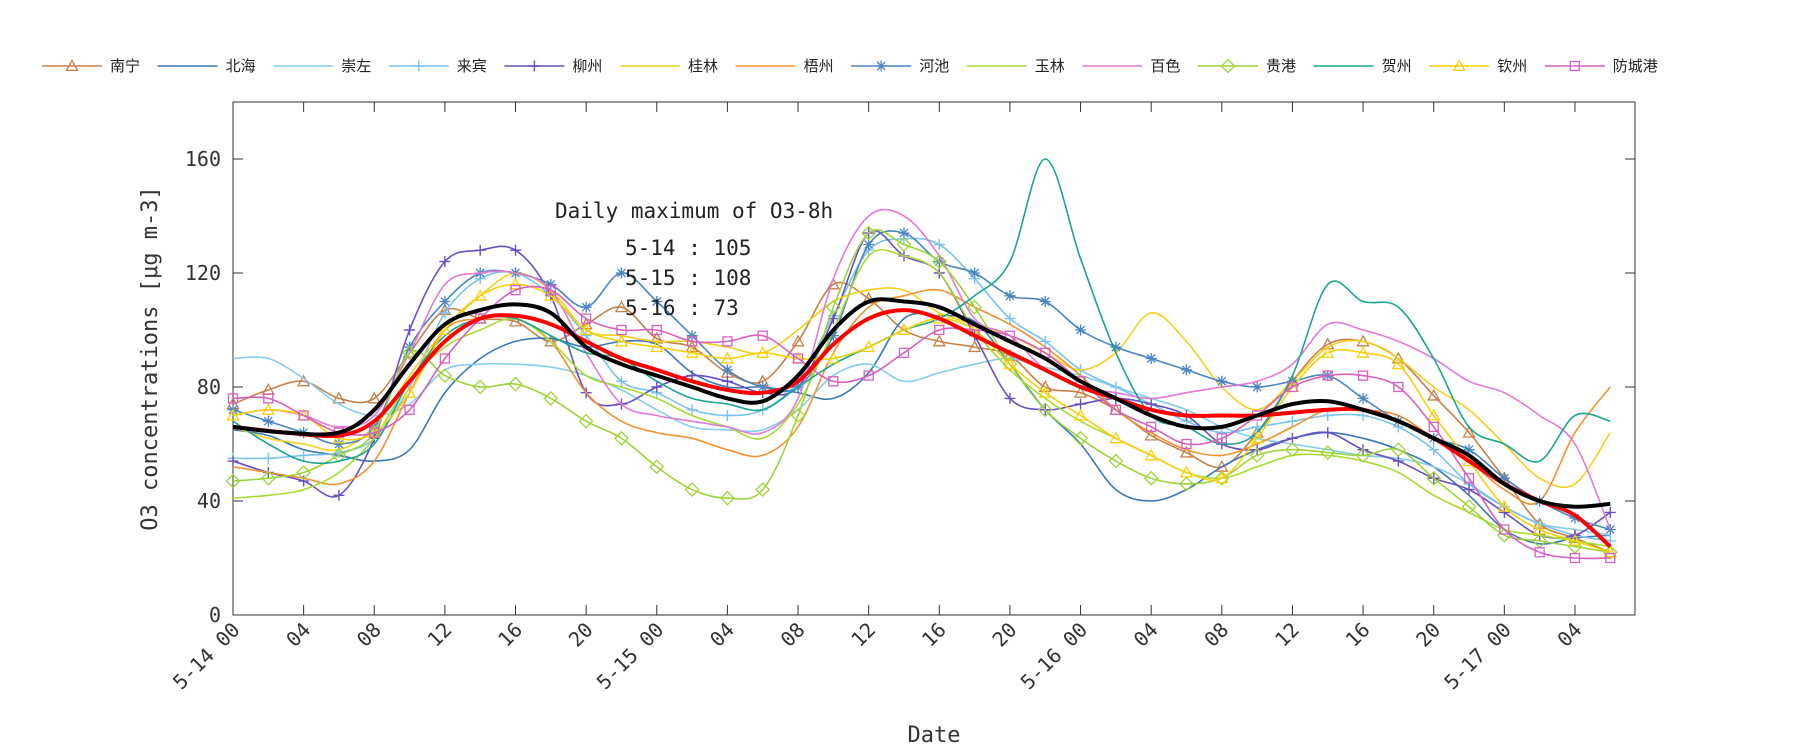 Image resolution: width=1800 pixels, height=750 pixels. What do you see at coordinates (722, 635) in the screenshot?
I see `x-tick-label: 04` at bounding box center [722, 635].